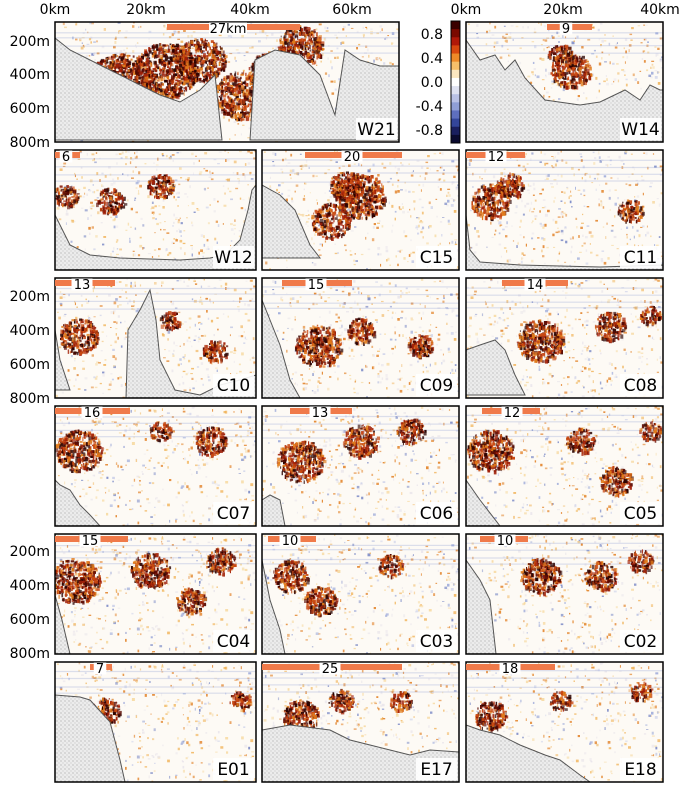 This screenshot has width=685, height=788. What do you see at coordinates (641, 642) in the screenshot?
I see `panel-label: C02` at bounding box center [641, 642].